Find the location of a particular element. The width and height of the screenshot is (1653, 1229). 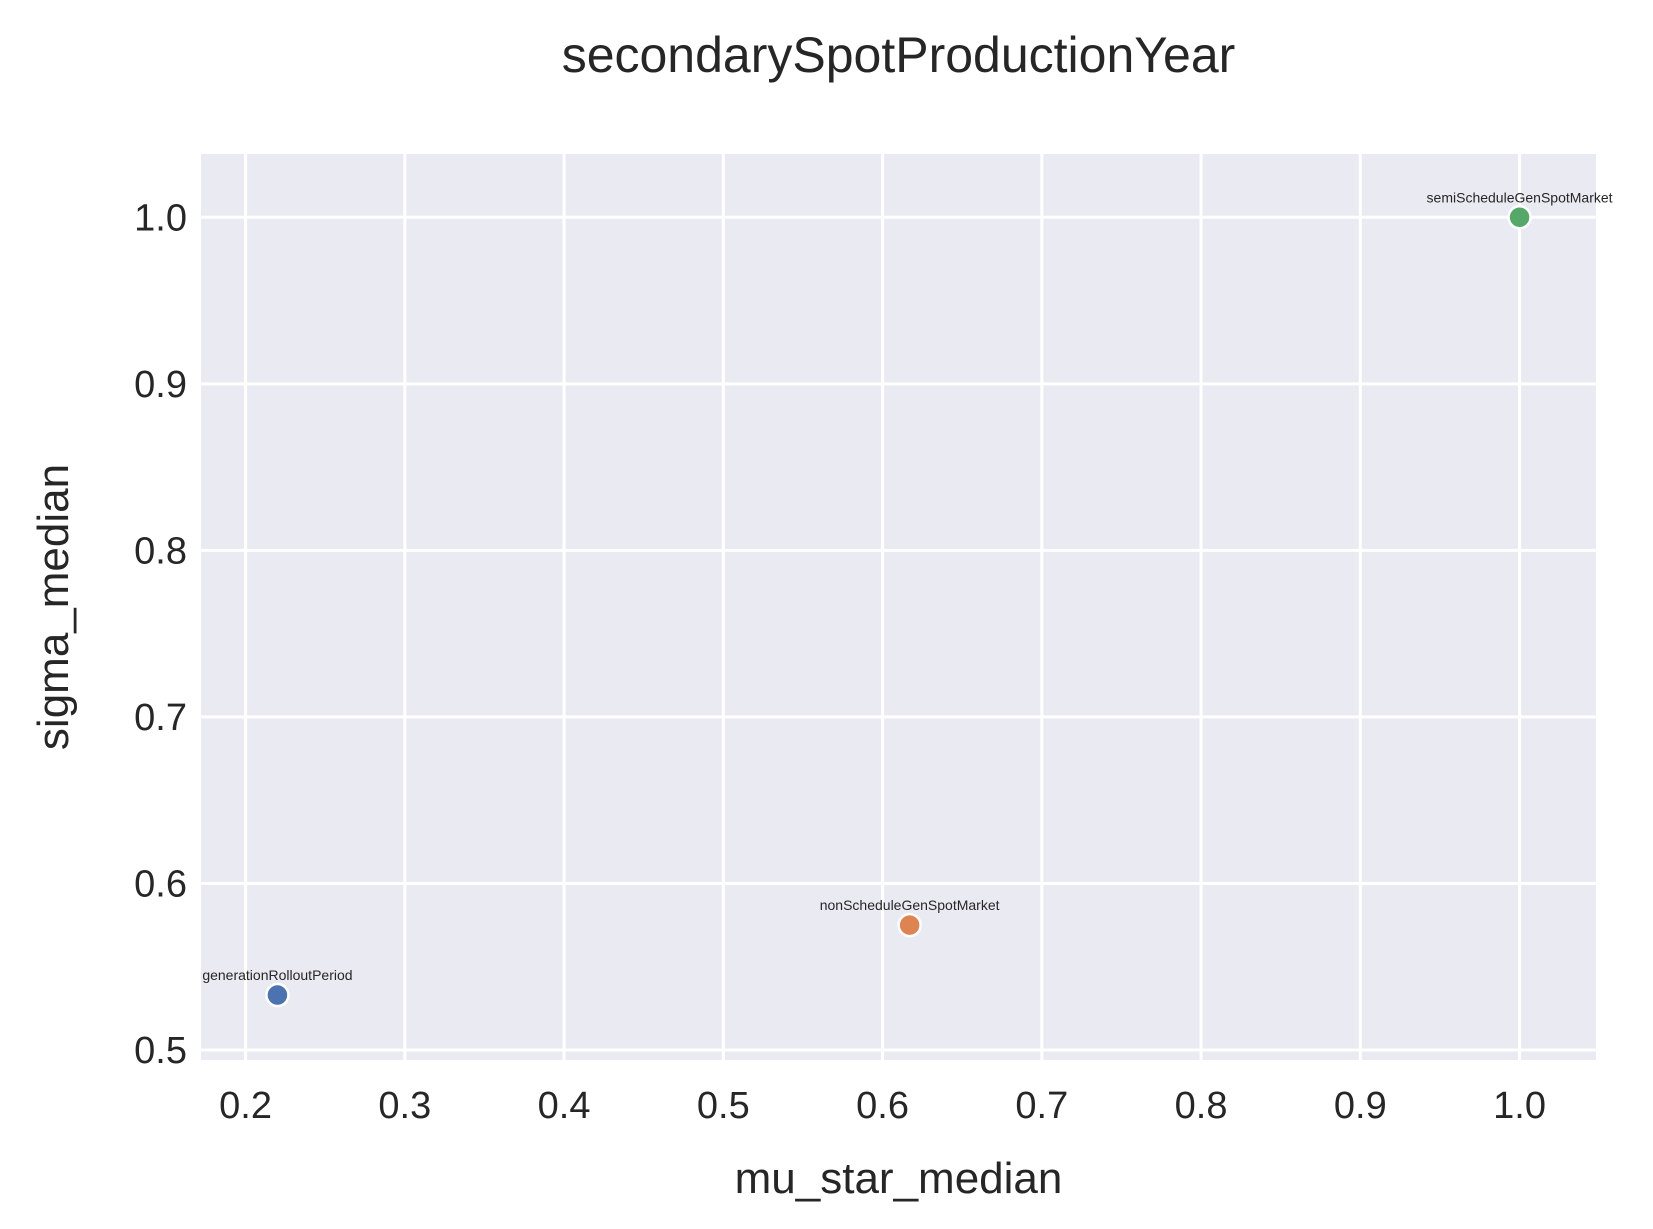

x-tick-label: 0.8 is located at coordinates (1201, 1106).